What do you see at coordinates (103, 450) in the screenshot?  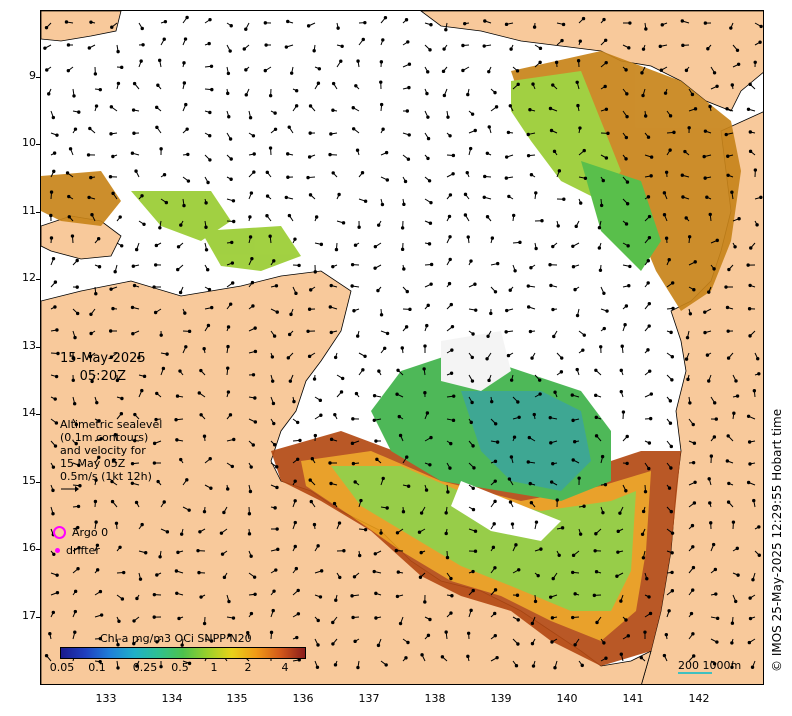 I see `altimetry-line: and velocity for` at bounding box center [103, 450].